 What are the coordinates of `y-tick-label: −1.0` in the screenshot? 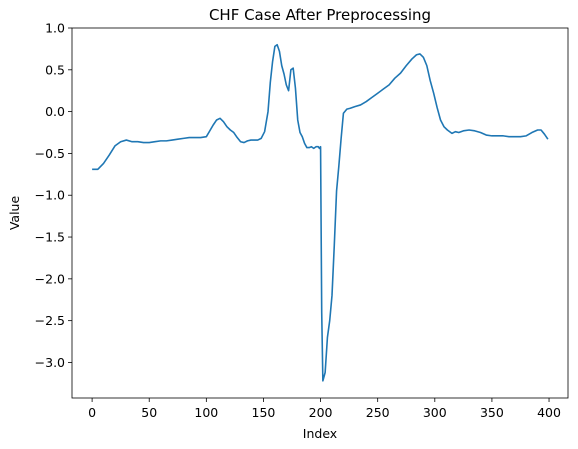 It's located at (50, 195).